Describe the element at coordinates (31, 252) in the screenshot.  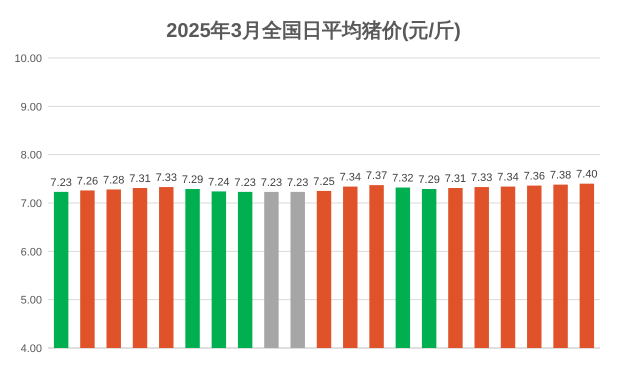
I see `y-tick-label: 6.00` at that location.